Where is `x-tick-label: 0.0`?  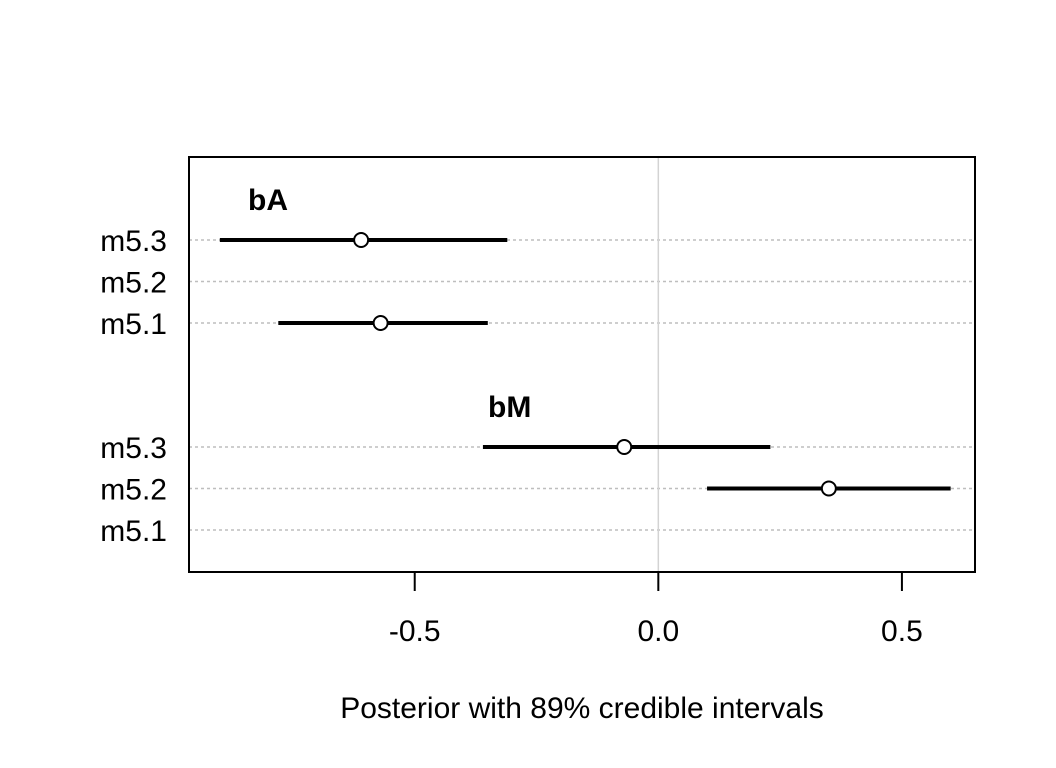 x-tick-label: 0.0 is located at coordinates (658, 631).